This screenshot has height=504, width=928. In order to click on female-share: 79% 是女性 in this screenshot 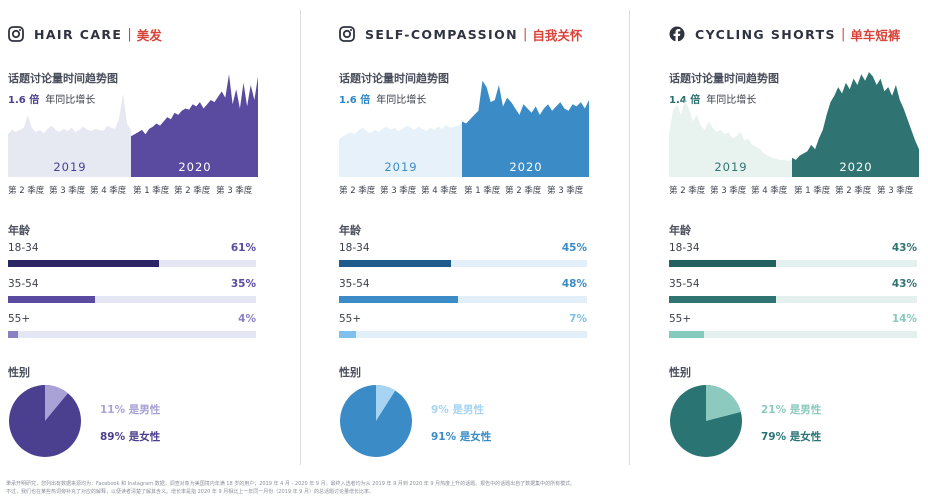, I will do `click(791, 437)`.